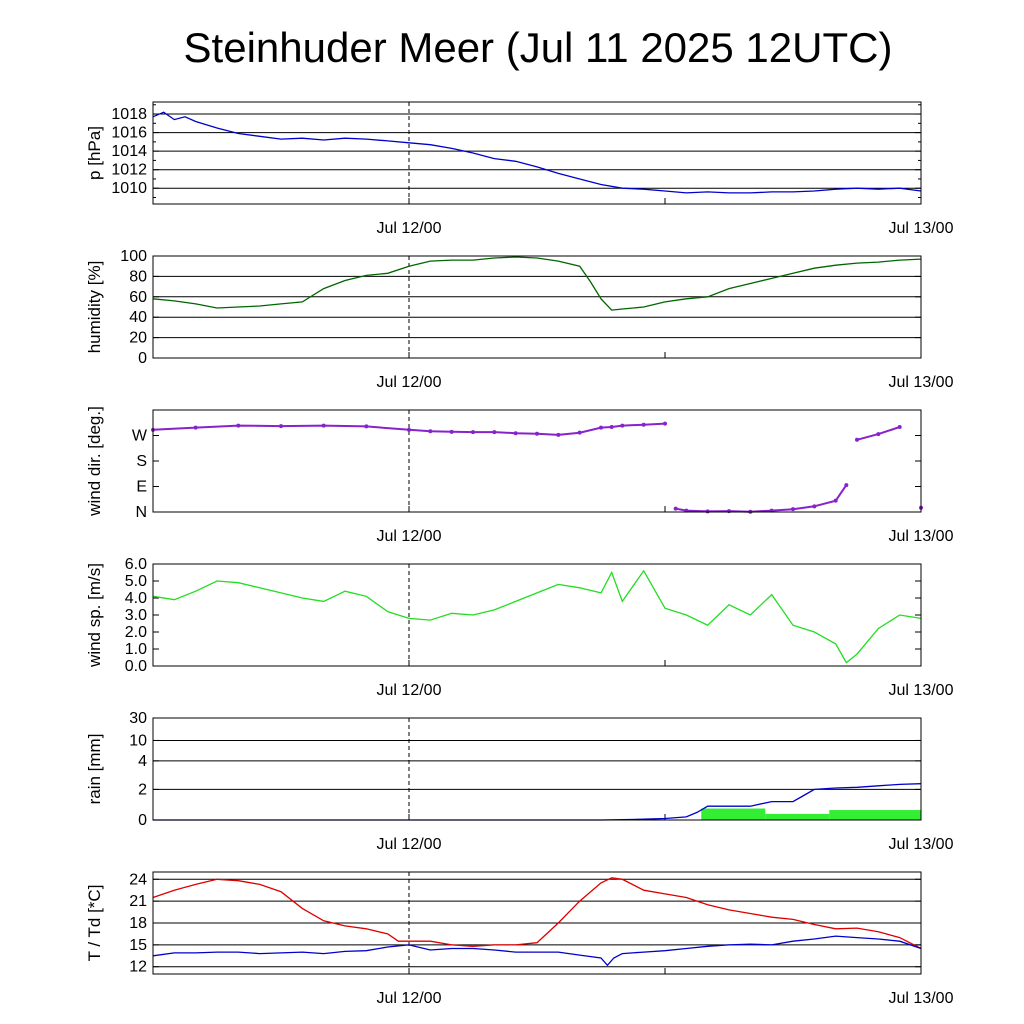  Describe the element at coordinates (136, 666) in the screenshot. I see `wind_speed-ytick-label: 0.0` at that location.